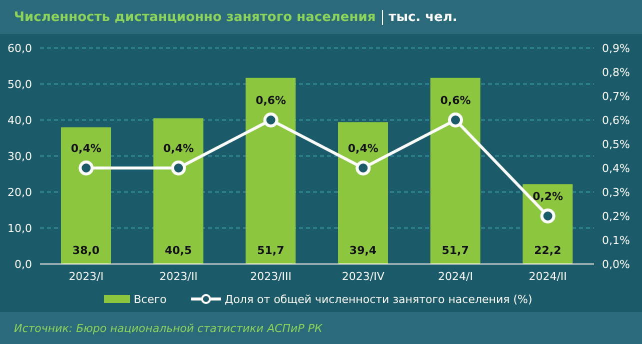 The image size is (642, 344). I want to click on y2-tick-label: 0,2%, so click(616, 216).